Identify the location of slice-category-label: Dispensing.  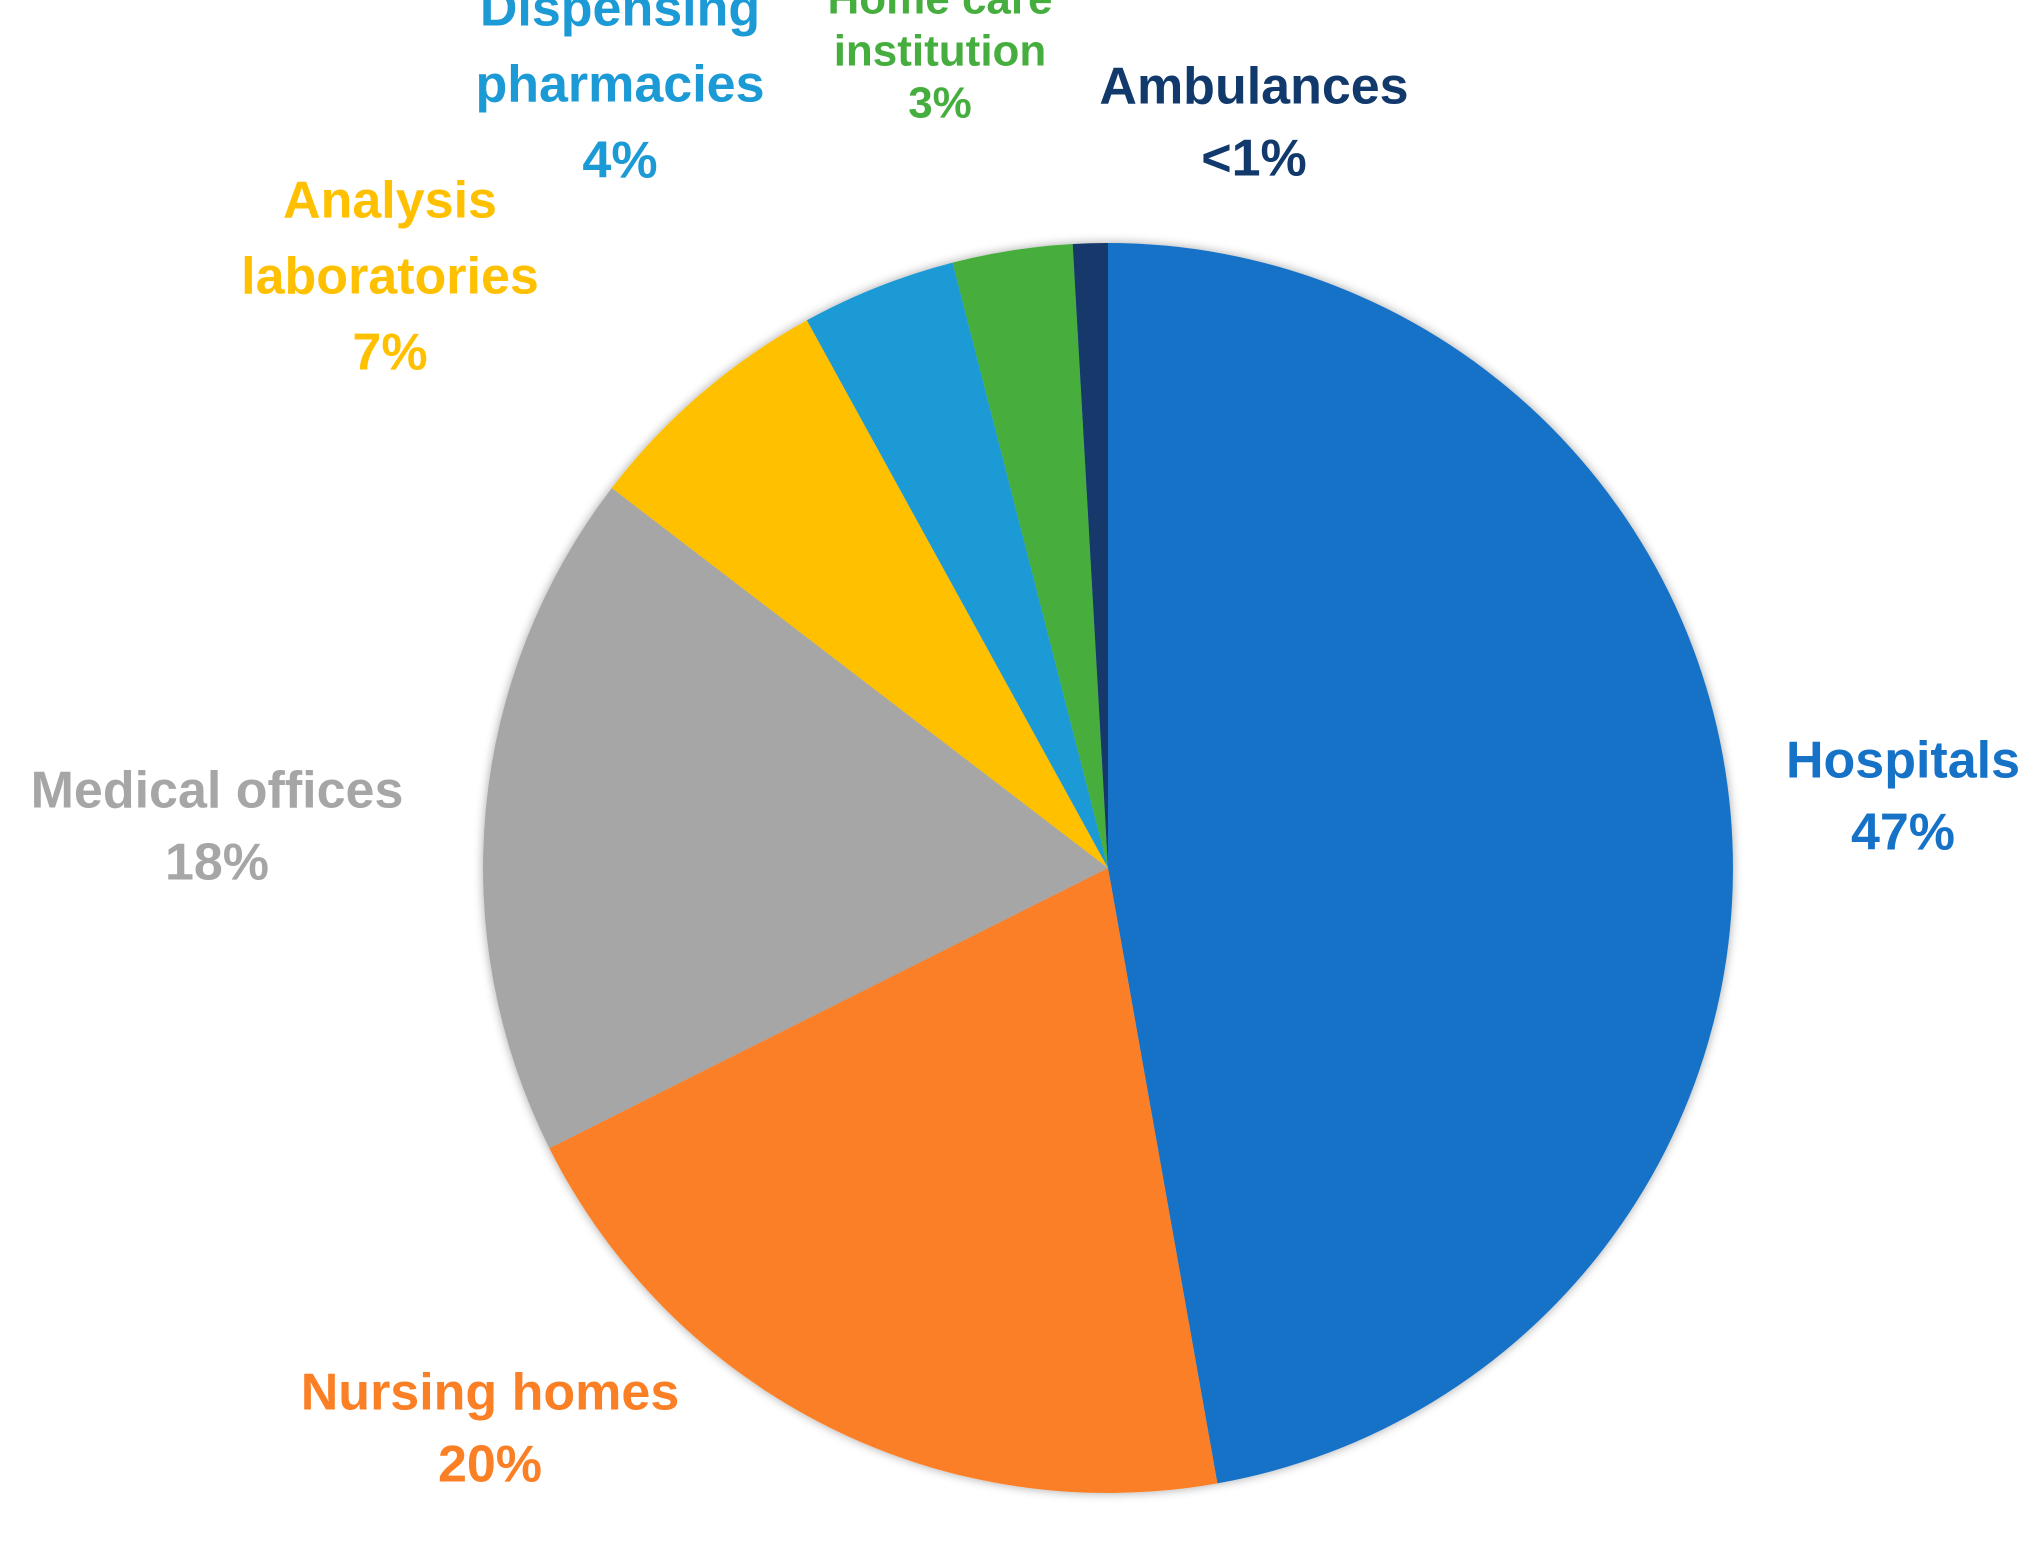
(620, 19).